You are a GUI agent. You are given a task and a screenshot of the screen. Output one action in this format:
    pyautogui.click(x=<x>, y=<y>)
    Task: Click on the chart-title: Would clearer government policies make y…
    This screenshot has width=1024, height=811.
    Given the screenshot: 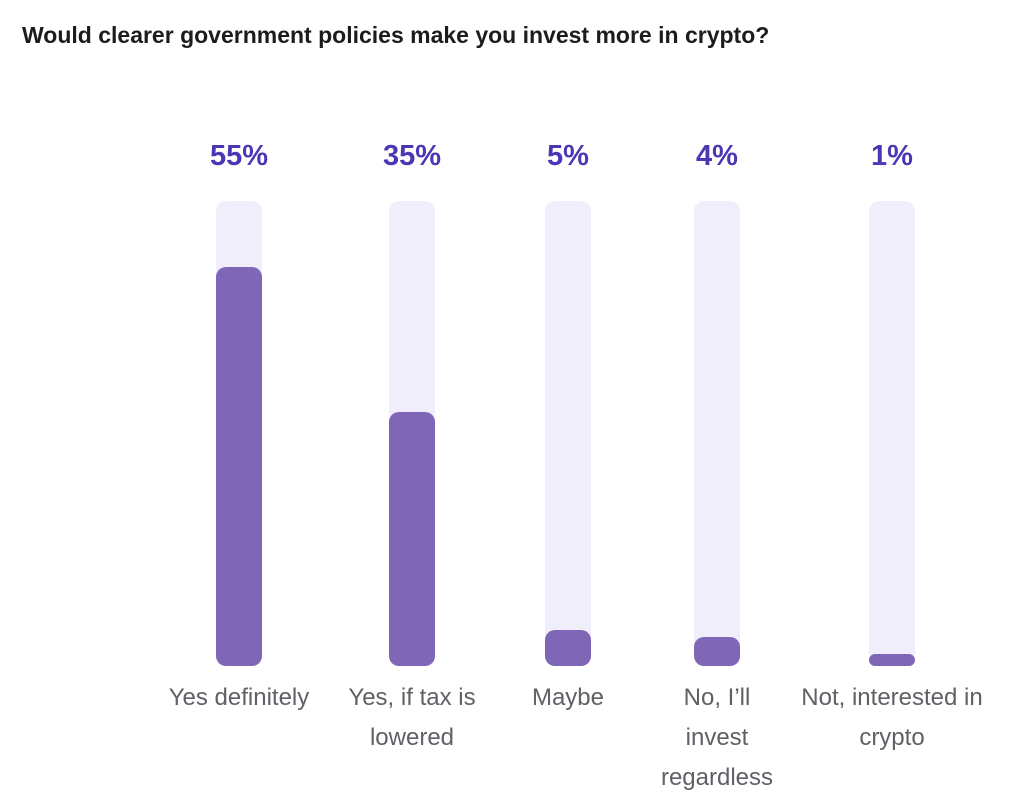 What is the action you would take?
    pyautogui.click(x=396, y=35)
    